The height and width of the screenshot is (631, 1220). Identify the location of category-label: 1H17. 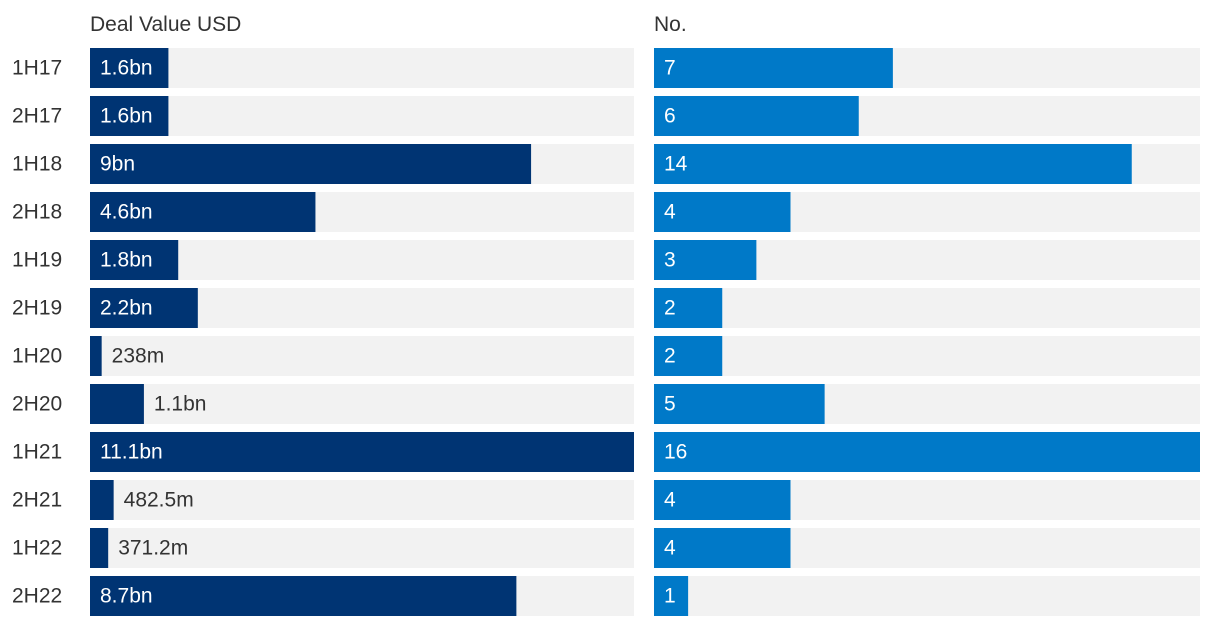
(37, 68).